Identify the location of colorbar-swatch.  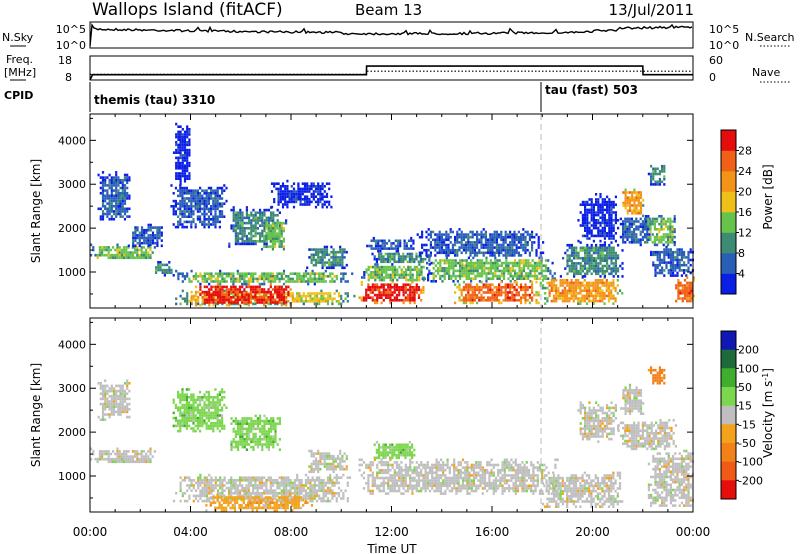
(728, 263).